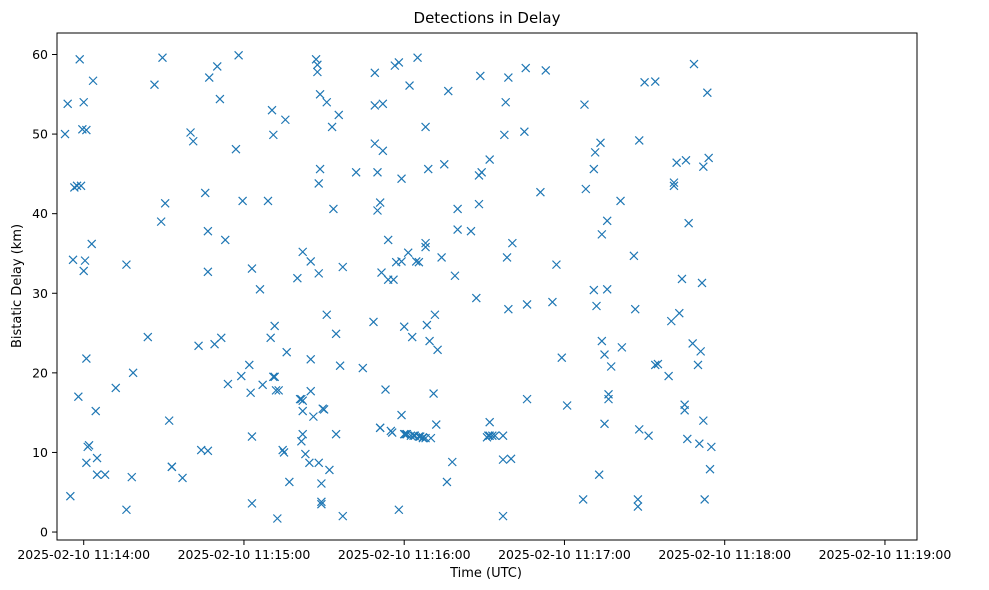  I want to click on x-tick-label: 2025-02-10 11:17:00, so click(564, 554).